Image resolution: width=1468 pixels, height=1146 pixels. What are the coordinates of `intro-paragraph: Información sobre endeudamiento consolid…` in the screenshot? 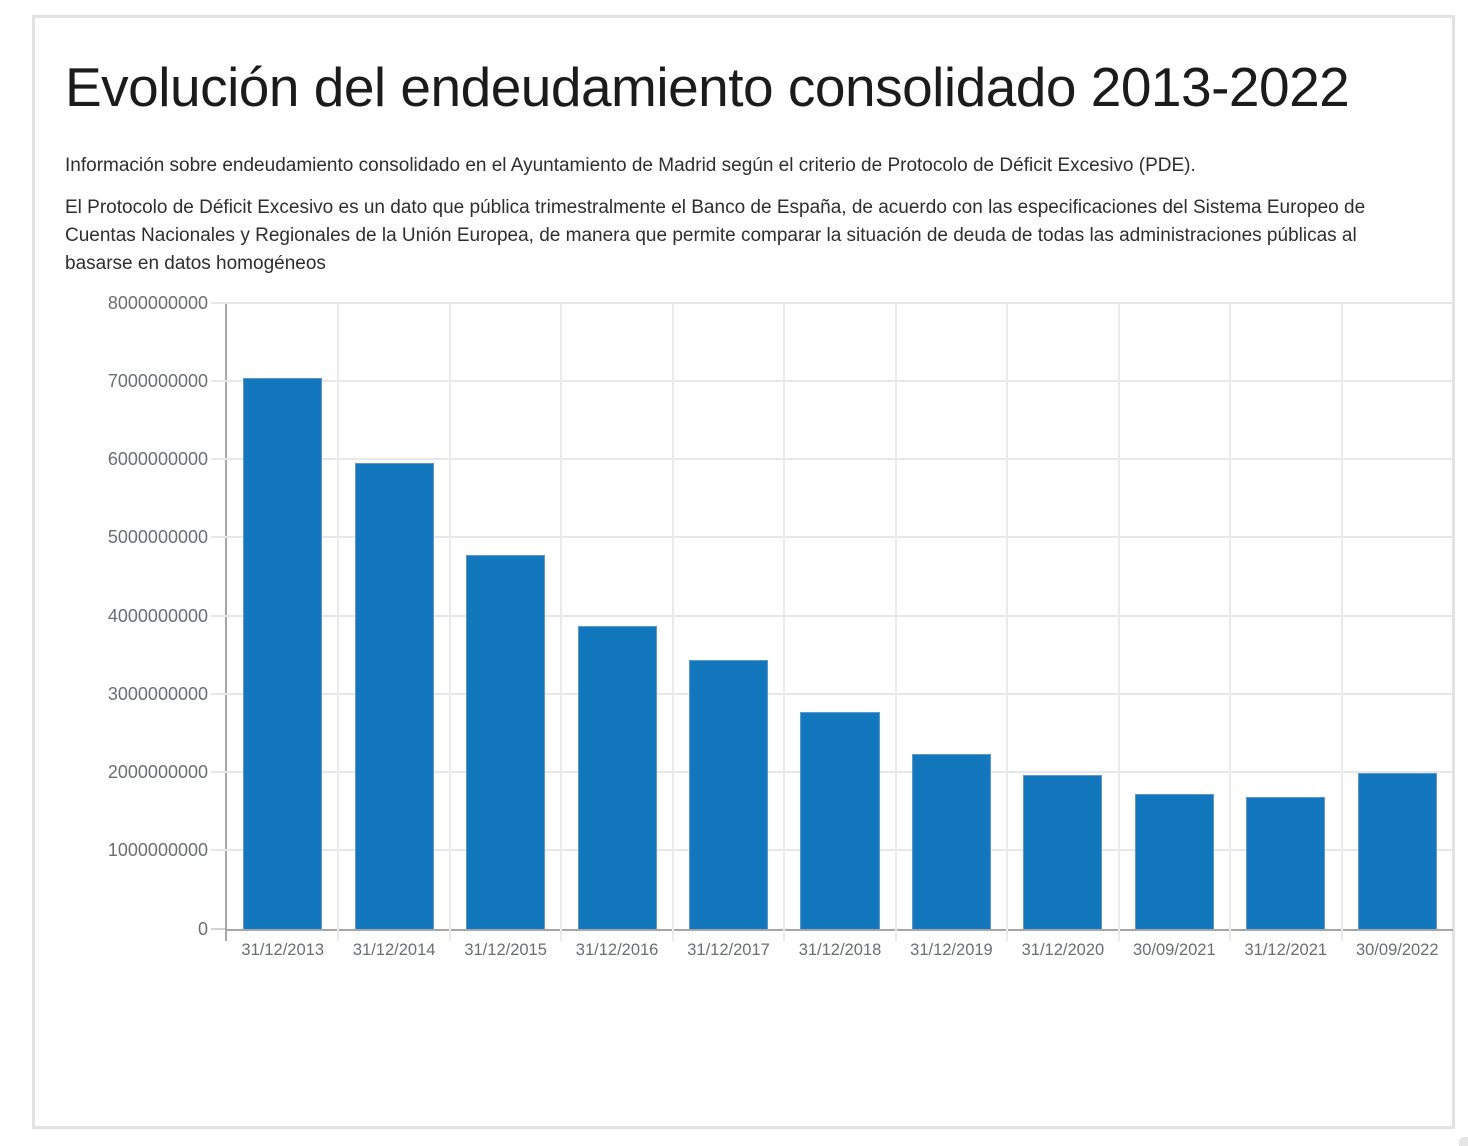 It's located at (630, 165).